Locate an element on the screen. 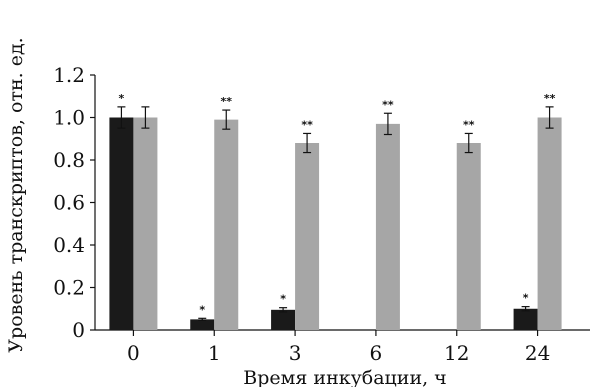 The width and height of the screenshot is (599, 387). y-tick-label: 0 is located at coordinates (78, 330).